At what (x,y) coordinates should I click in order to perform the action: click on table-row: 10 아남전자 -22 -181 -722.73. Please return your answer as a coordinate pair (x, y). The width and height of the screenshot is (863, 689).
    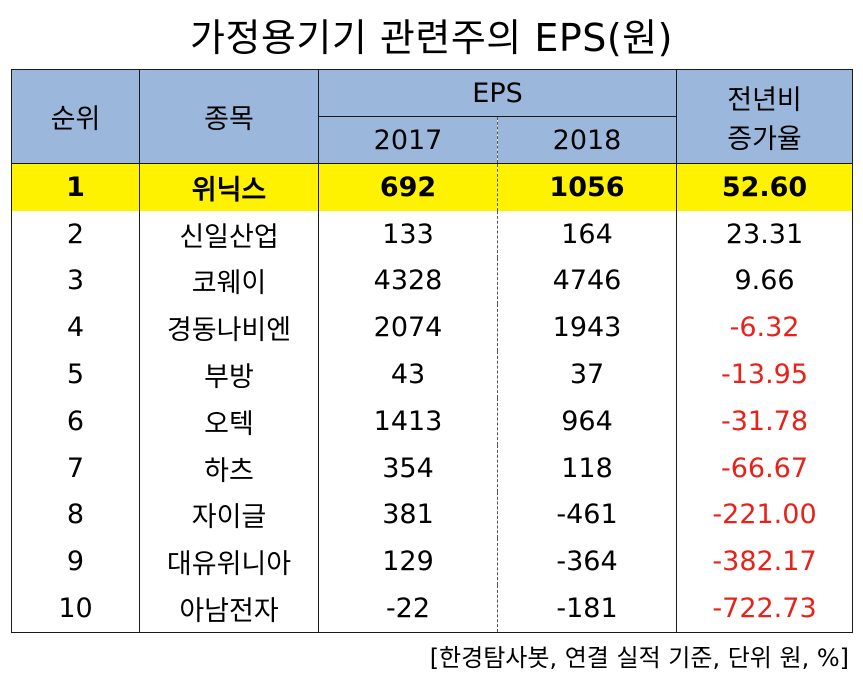
    Looking at the image, I should click on (432, 609).